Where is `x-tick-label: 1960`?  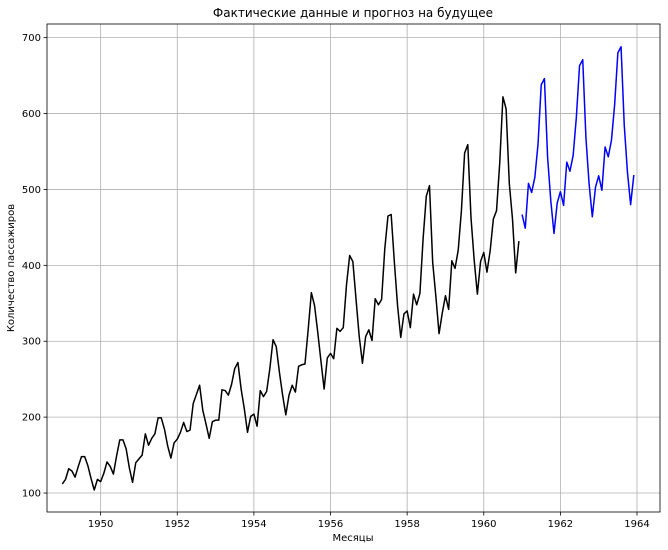
x-tick-label: 1960 is located at coordinates (483, 524).